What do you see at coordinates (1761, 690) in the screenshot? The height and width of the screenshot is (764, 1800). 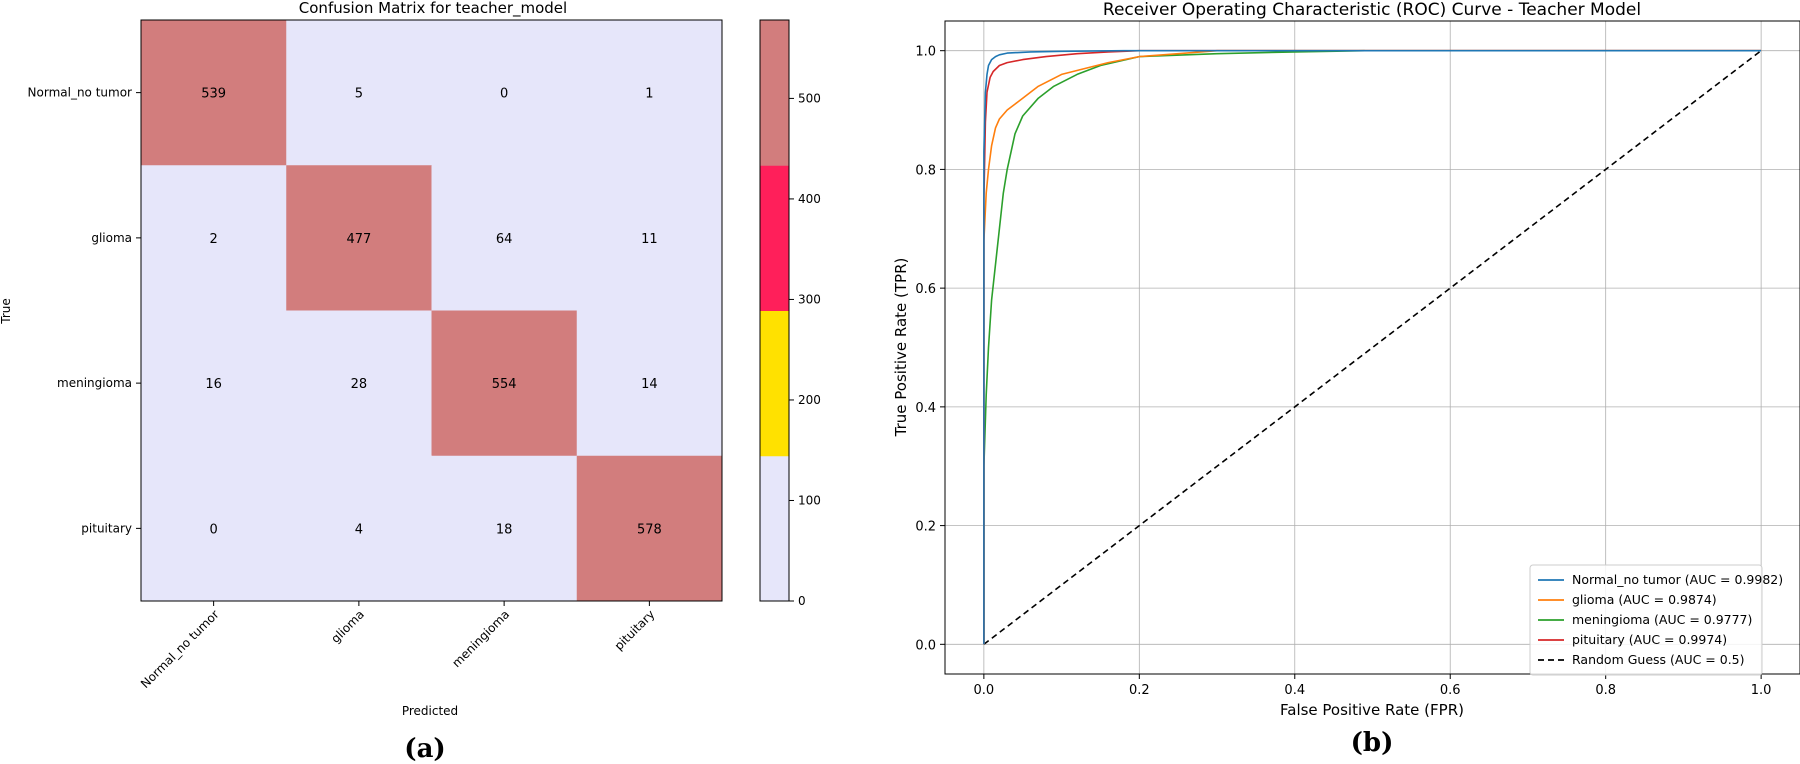 I see `roc-x-tick-1.0: 1.0` at bounding box center [1761, 690].